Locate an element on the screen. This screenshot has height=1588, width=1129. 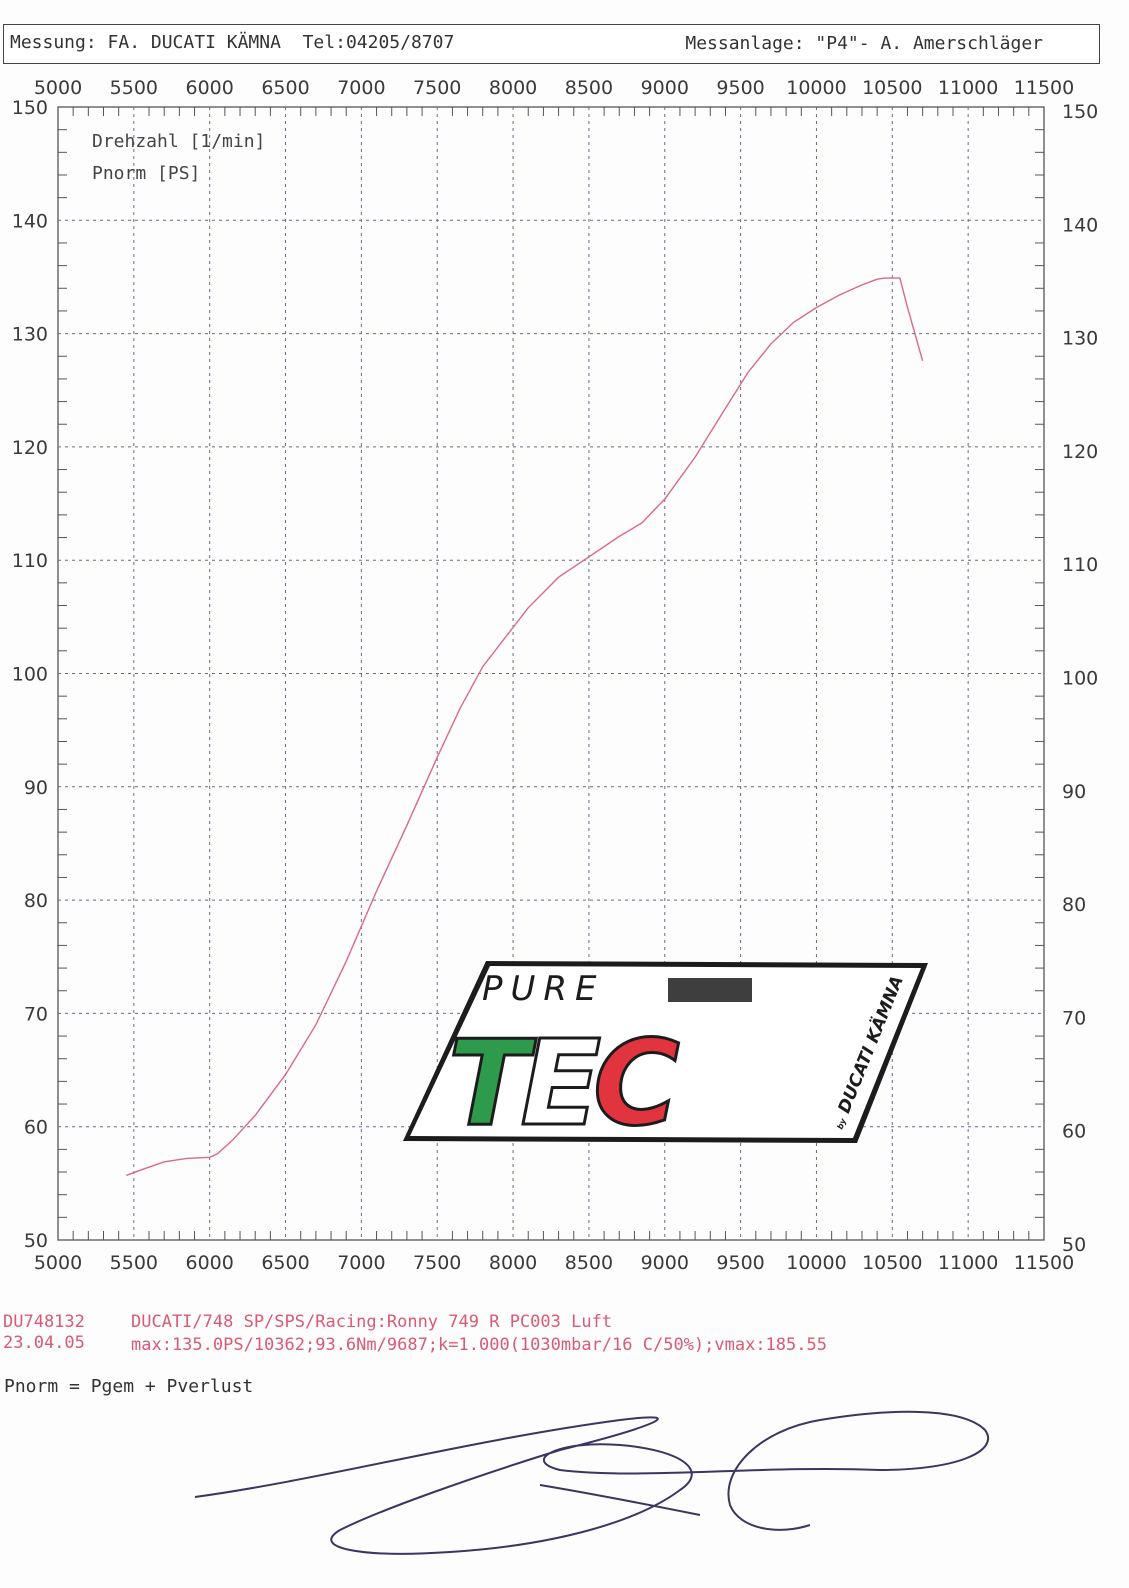
x-tick-label-bottom: 5500 is located at coordinates (134, 1263).